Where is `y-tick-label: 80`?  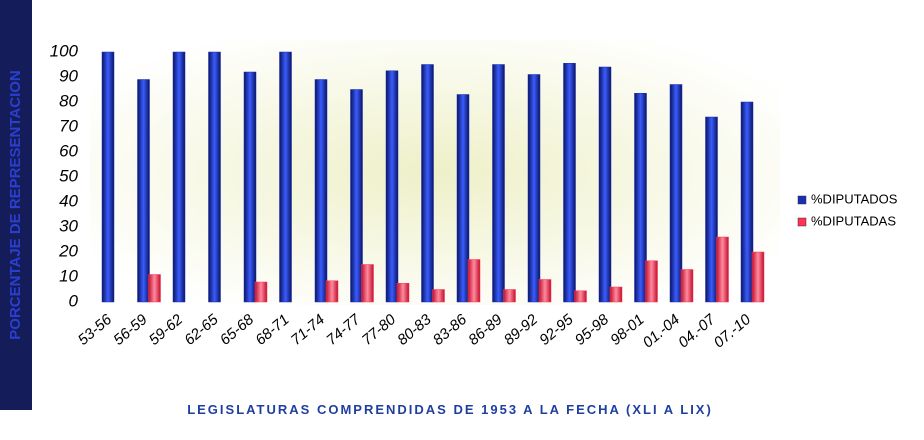 y-tick-label: 80 is located at coordinates (68, 100).